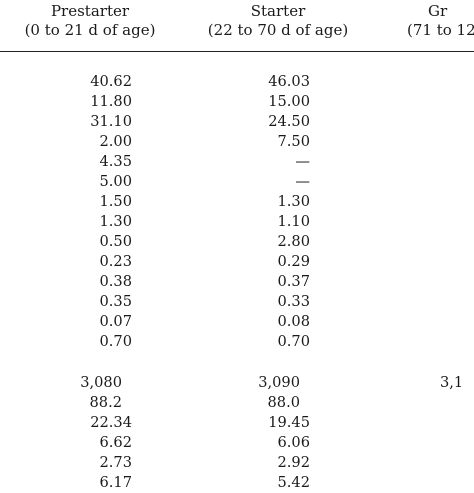  I want to click on table-cell: 0.37, so click(294, 281).